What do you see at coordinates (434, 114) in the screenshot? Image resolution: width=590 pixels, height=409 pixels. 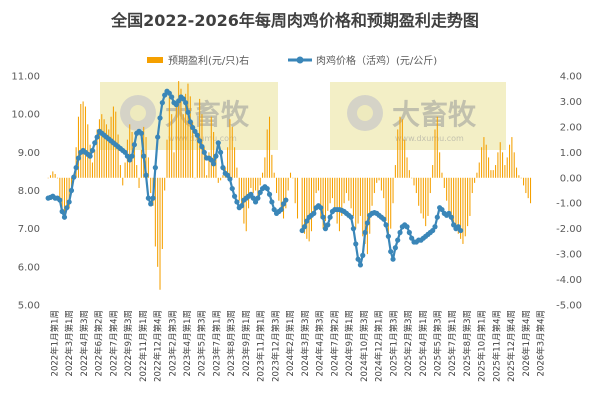 I see `watermark-text-right: 大畜牧` at bounding box center [434, 114].